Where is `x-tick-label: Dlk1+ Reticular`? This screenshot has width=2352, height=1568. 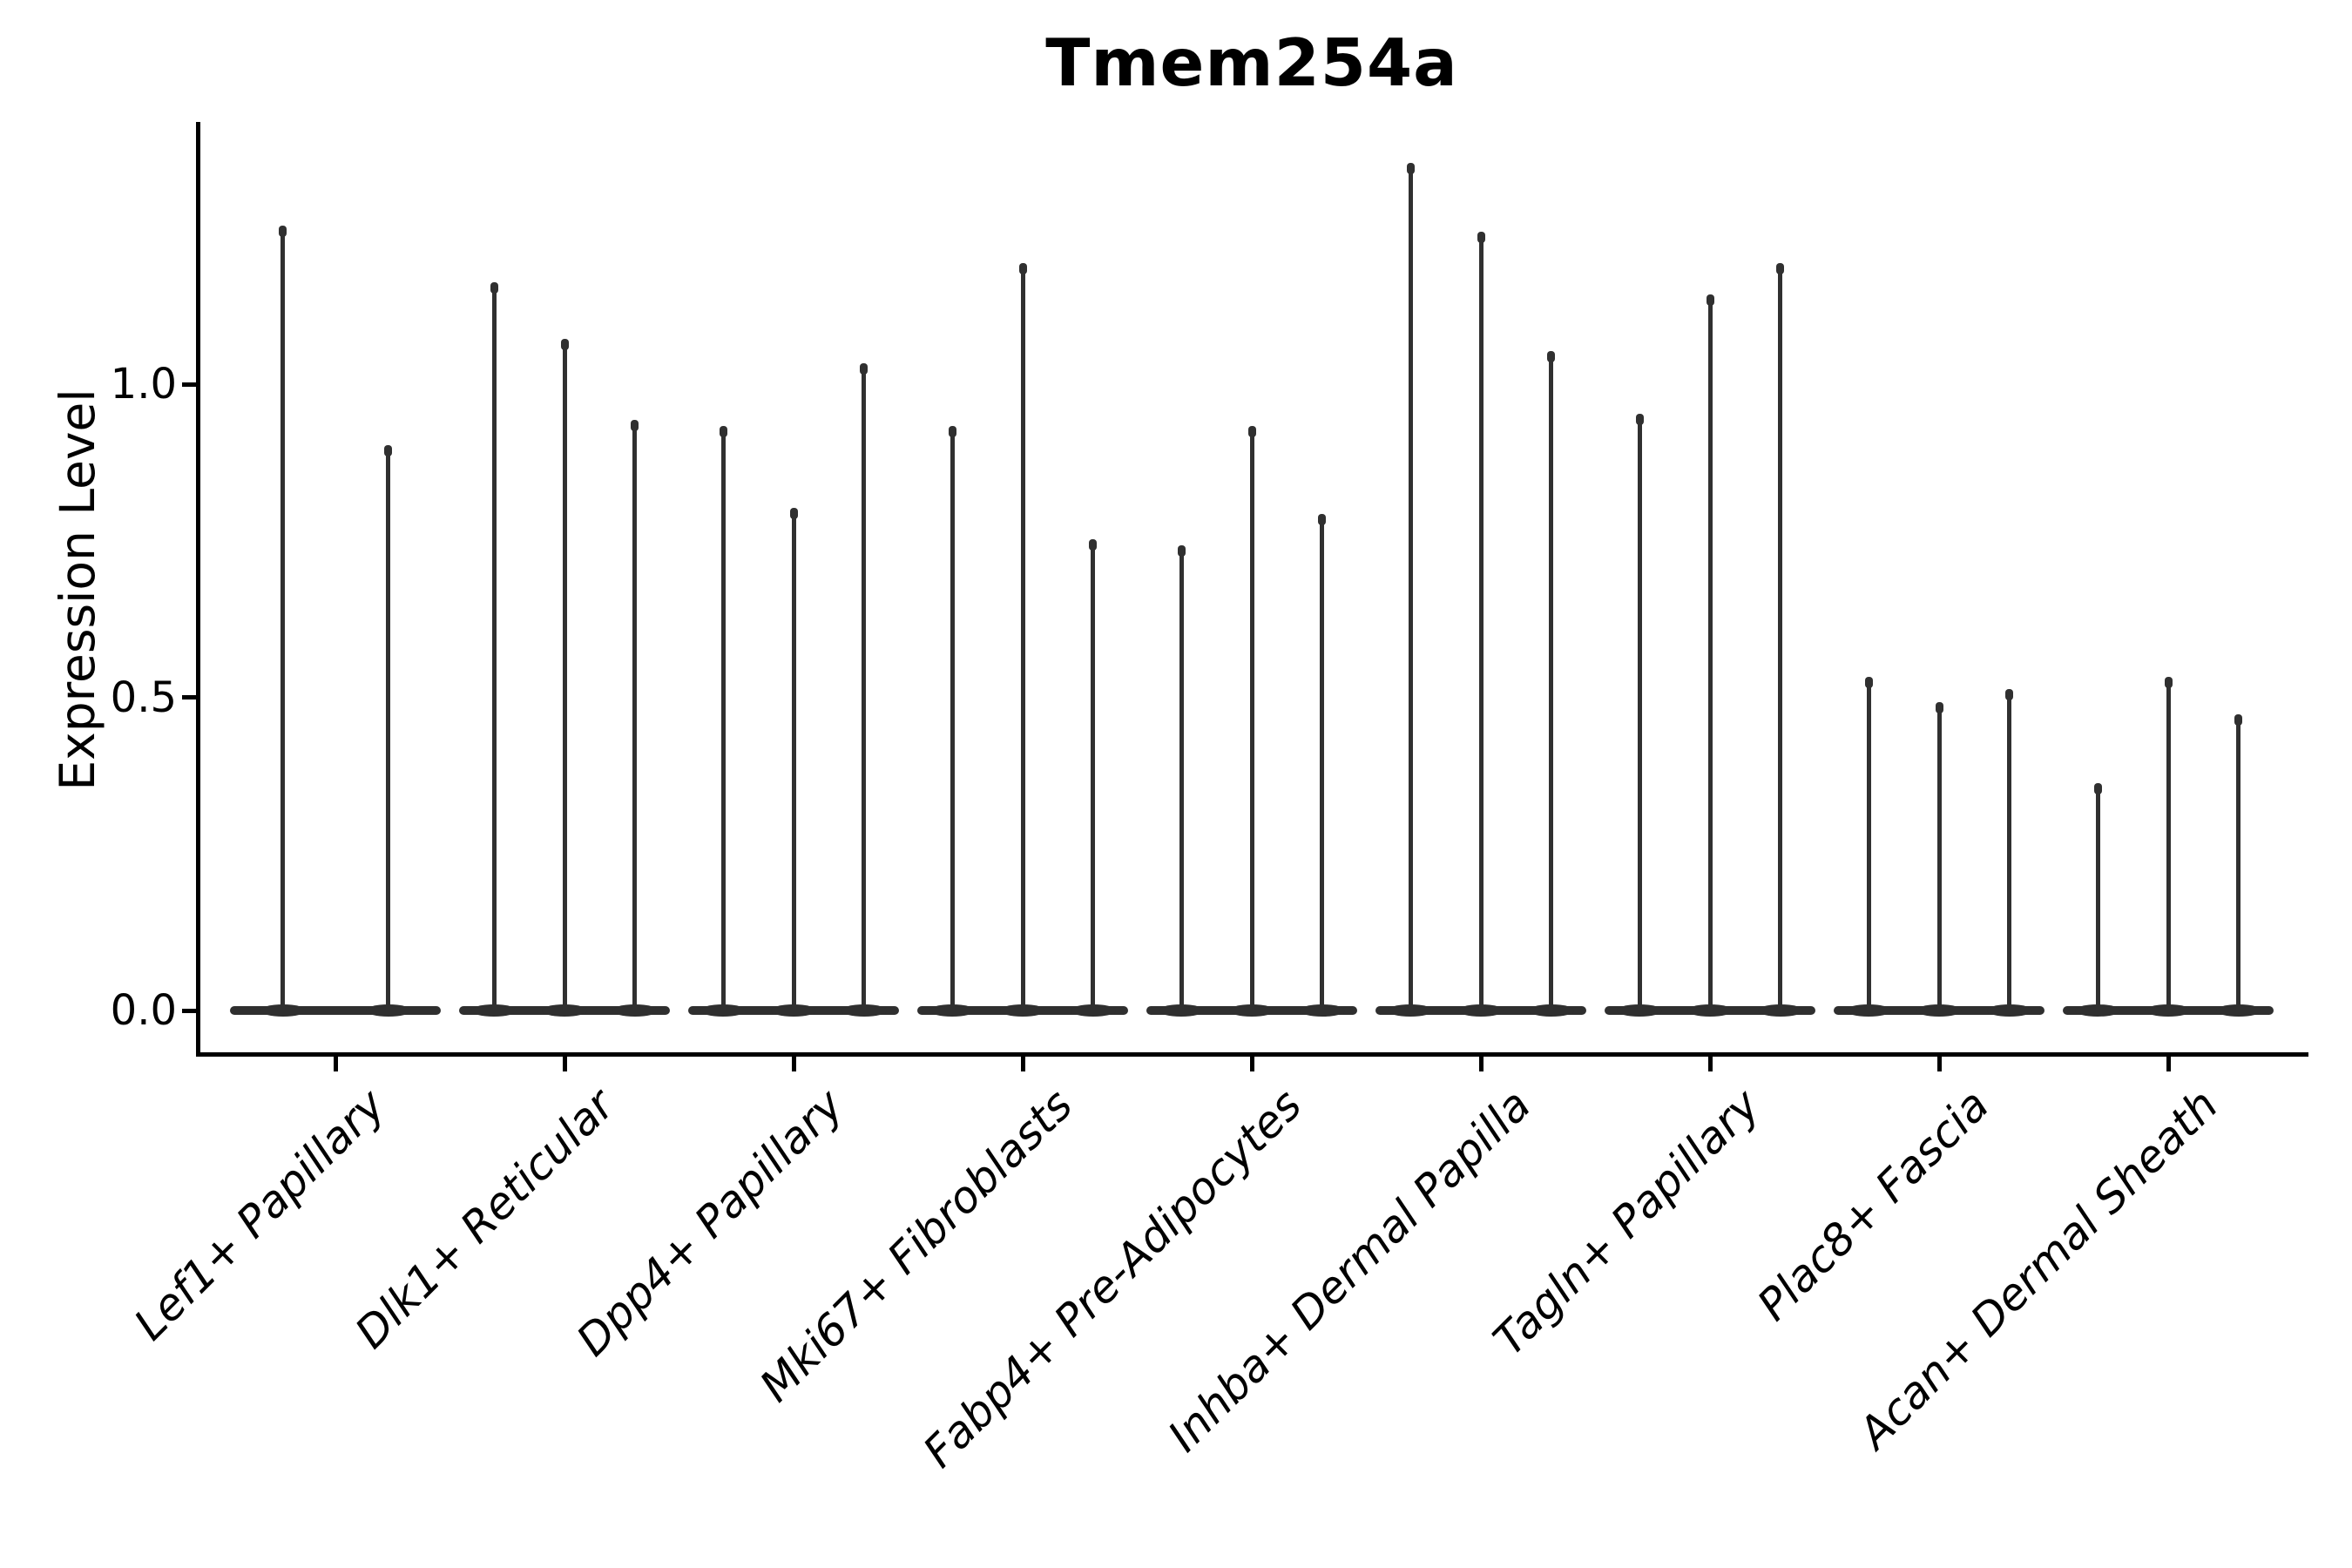
x-tick-label: Dlk1+ Reticular is located at coordinates (485, 1219).